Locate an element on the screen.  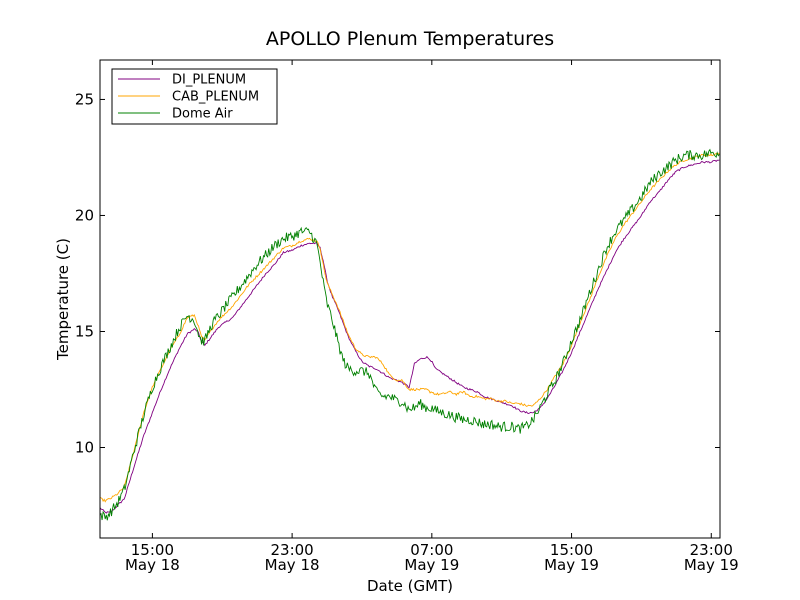
y-axis-label: Temperature (C) is located at coordinates (63, 299).